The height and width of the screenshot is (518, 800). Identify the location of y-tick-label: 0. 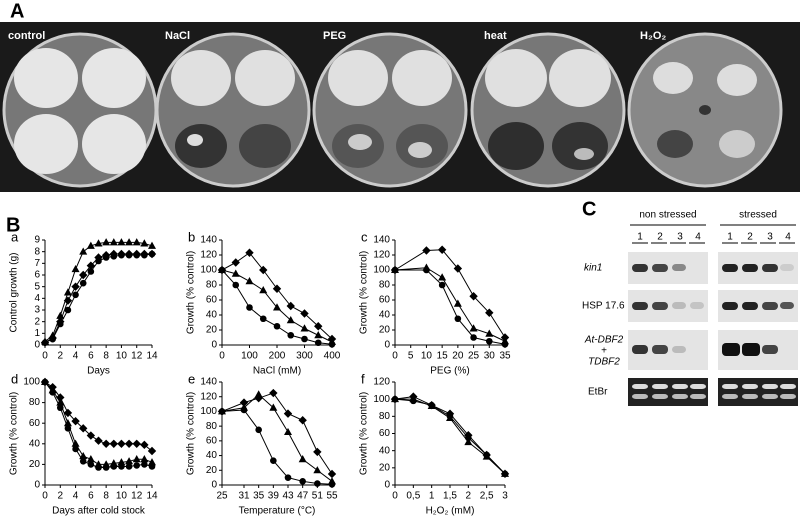
(387, 345).